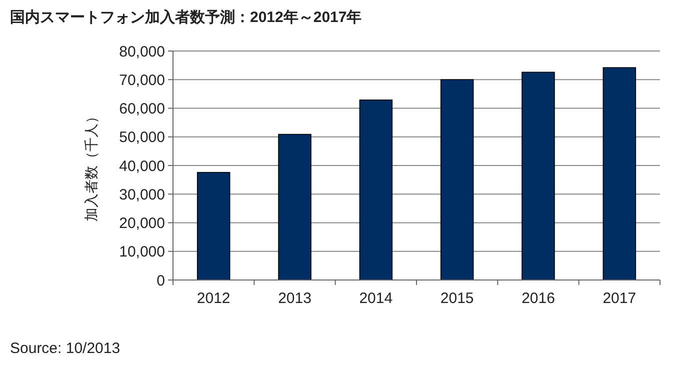 Image resolution: width=687 pixels, height=369 pixels. Describe the element at coordinates (65, 348) in the screenshot. I see `source-note: Source: 10/2013` at that location.